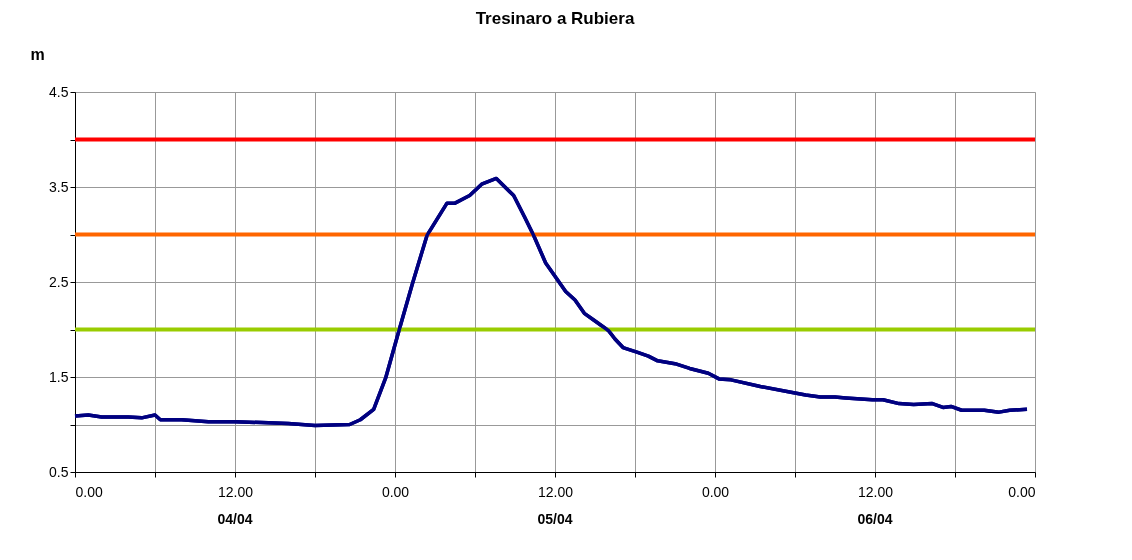 This screenshot has width=1132, height=560. I want to click on y-tick-label: 4.5, so click(59, 91).